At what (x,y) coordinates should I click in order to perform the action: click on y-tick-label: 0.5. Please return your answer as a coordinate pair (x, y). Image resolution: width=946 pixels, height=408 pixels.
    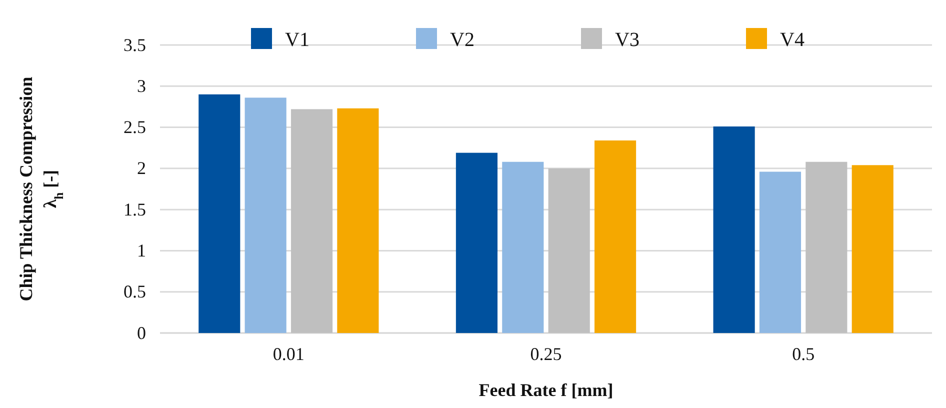
    Looking at the image, I should click on (135, 292).